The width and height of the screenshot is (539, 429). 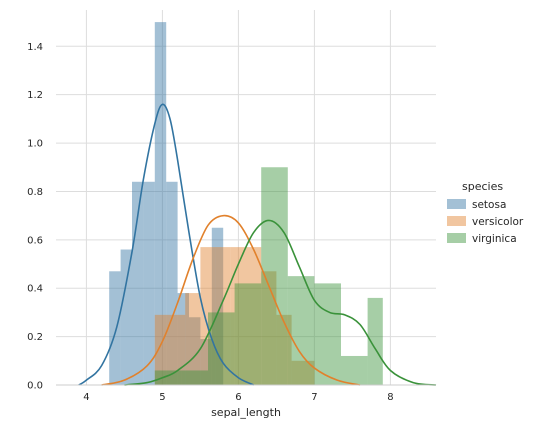 What do you see at coordinates (35, 289) in the screenshot?
I see `y-tick-label: 0.4` at bounding box center [35, 289].